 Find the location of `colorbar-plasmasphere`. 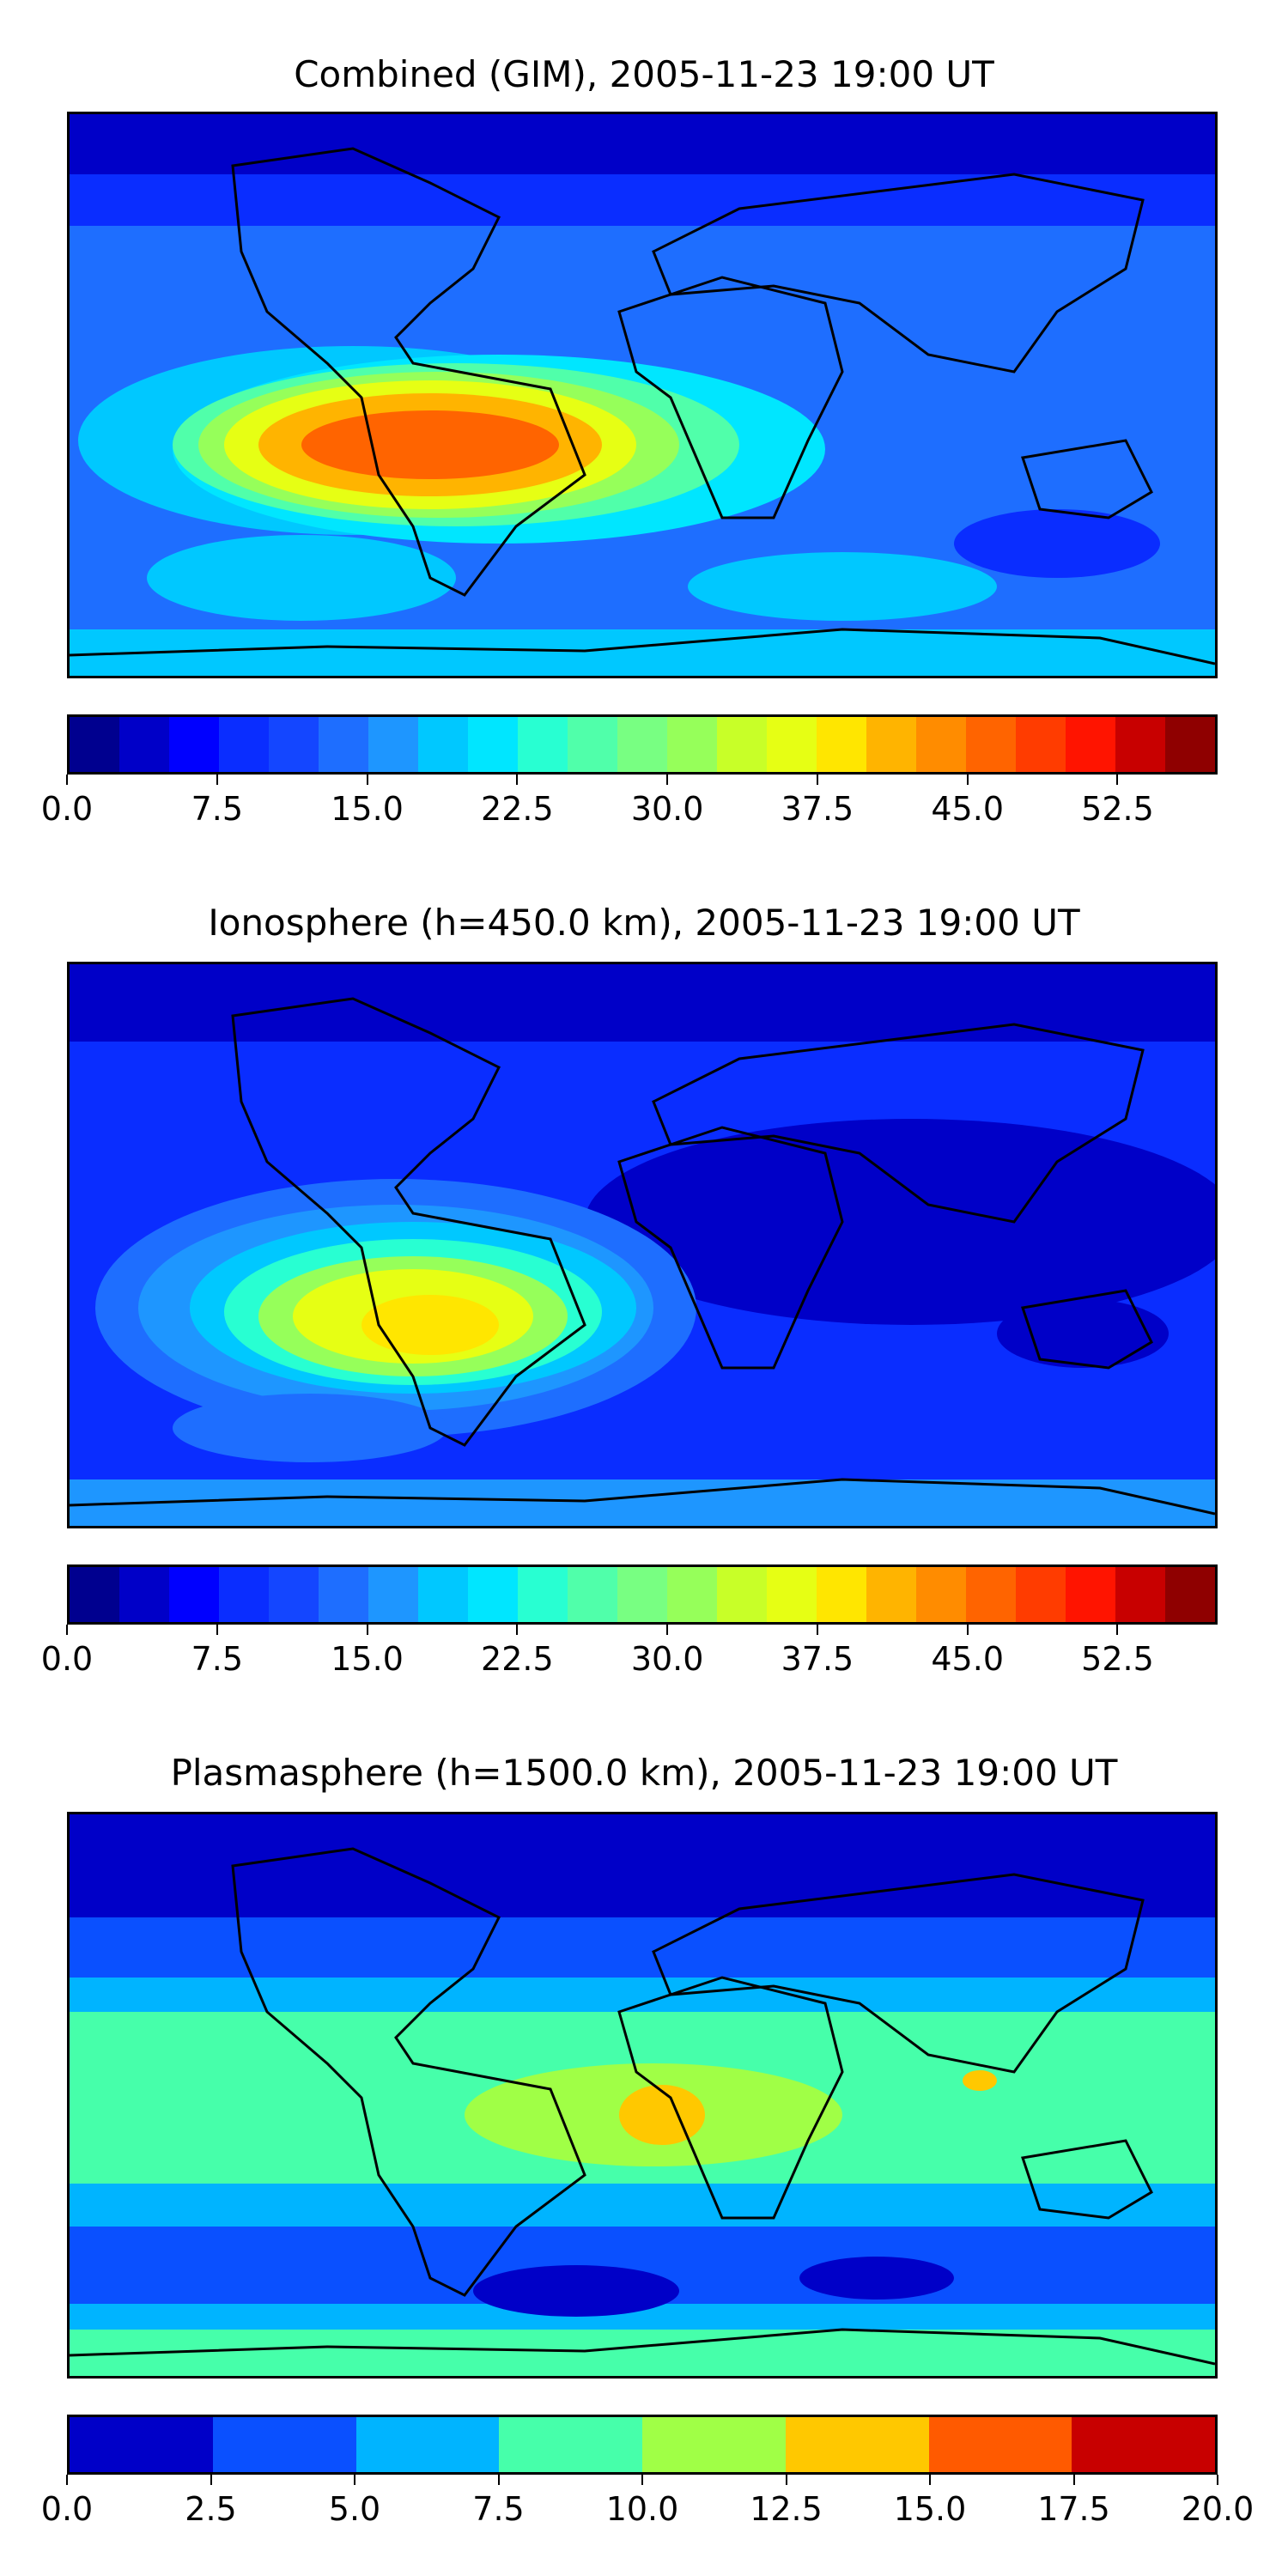

colorbar-plasmasphere is located at coordinates (642, 2445).